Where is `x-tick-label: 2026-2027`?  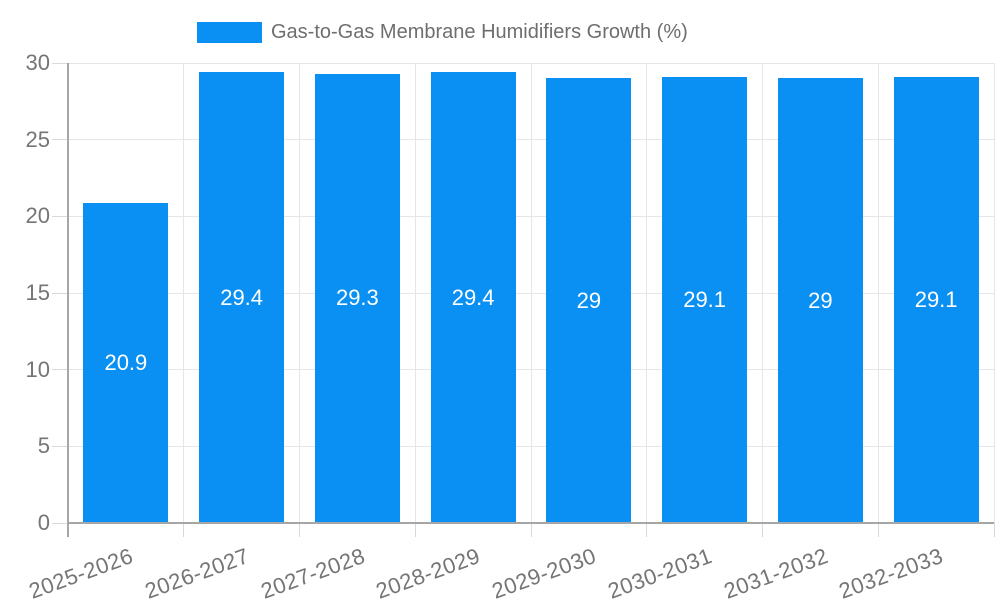 x-tick-label: 2026-2027 is located at coordinates (197, 571).